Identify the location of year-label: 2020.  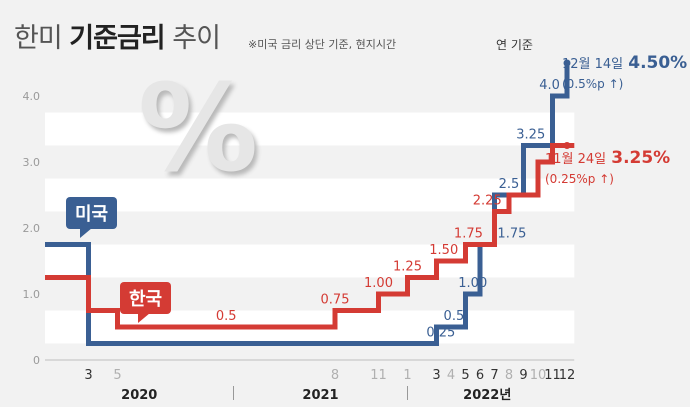
(139, 395).